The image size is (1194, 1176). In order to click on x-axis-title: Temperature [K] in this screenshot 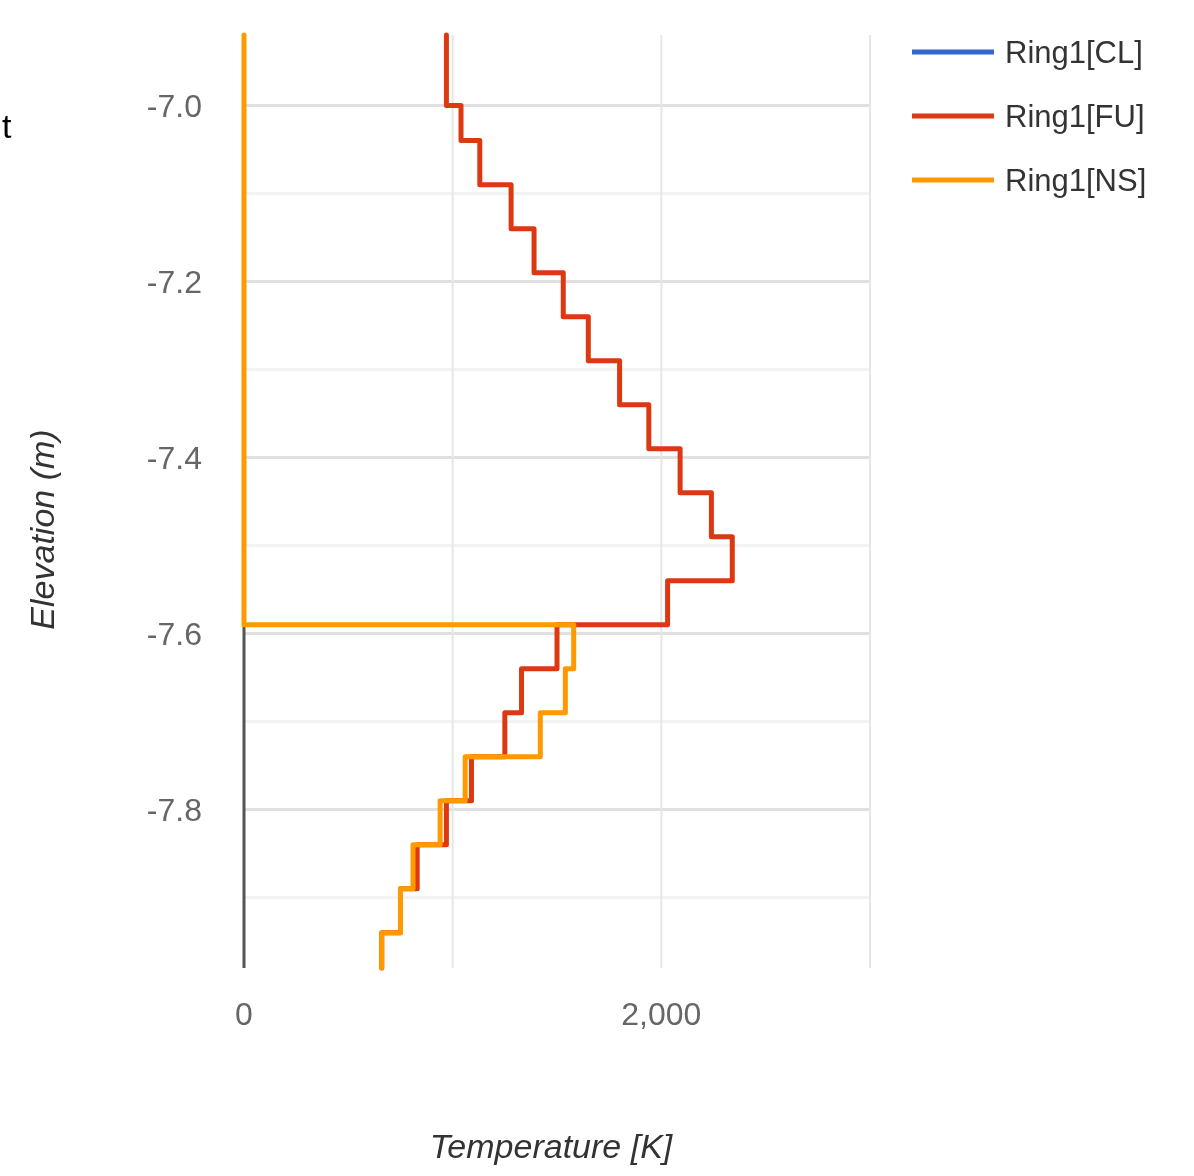, I will do `click(551, 1146)`.